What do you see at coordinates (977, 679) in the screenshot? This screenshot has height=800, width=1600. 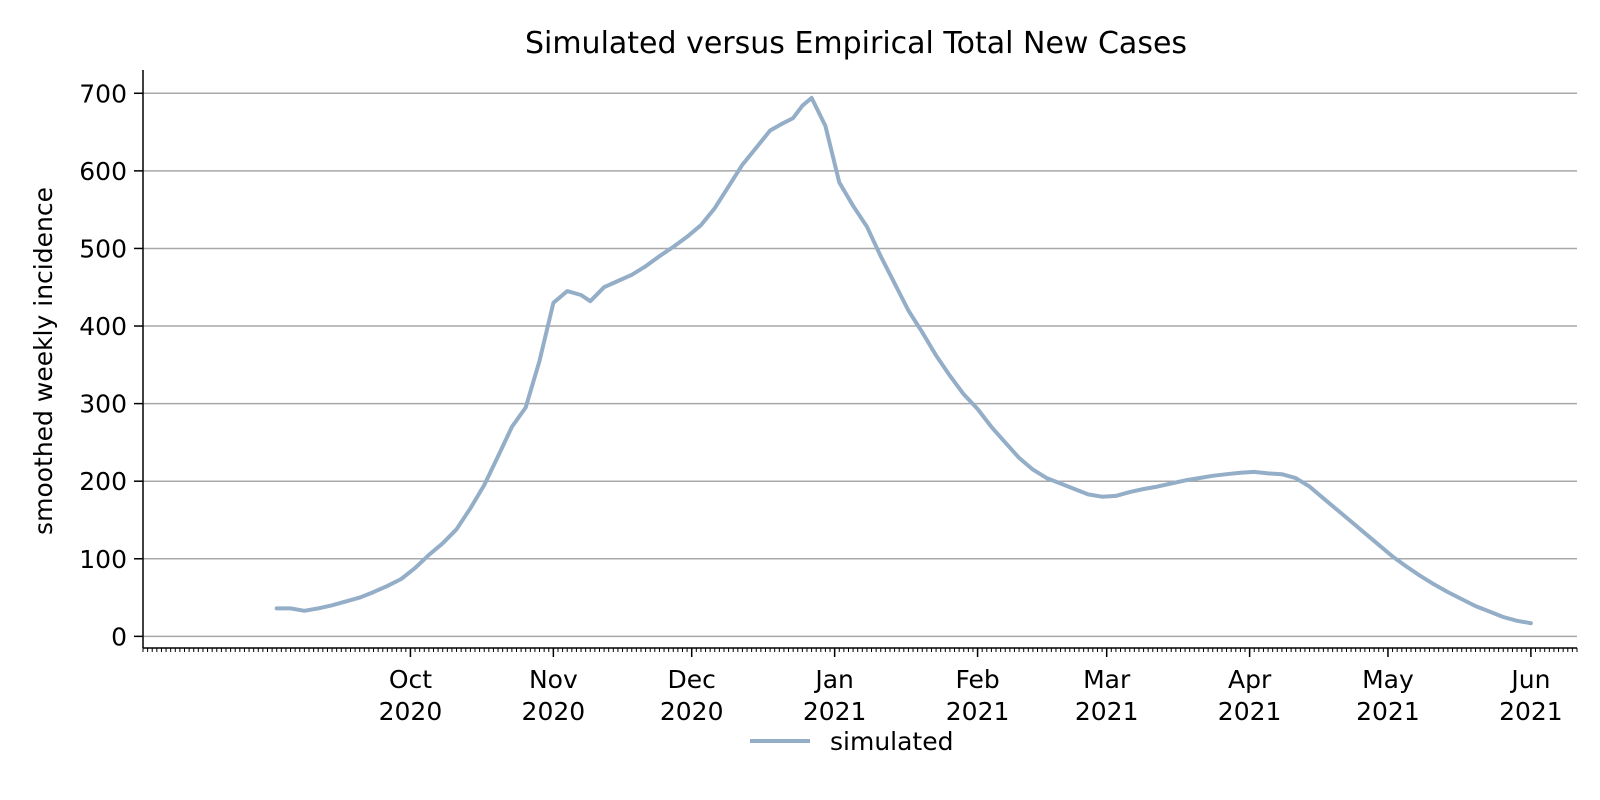 I see `x-tick-label-month: Feb` at bounding box center [977, 679].